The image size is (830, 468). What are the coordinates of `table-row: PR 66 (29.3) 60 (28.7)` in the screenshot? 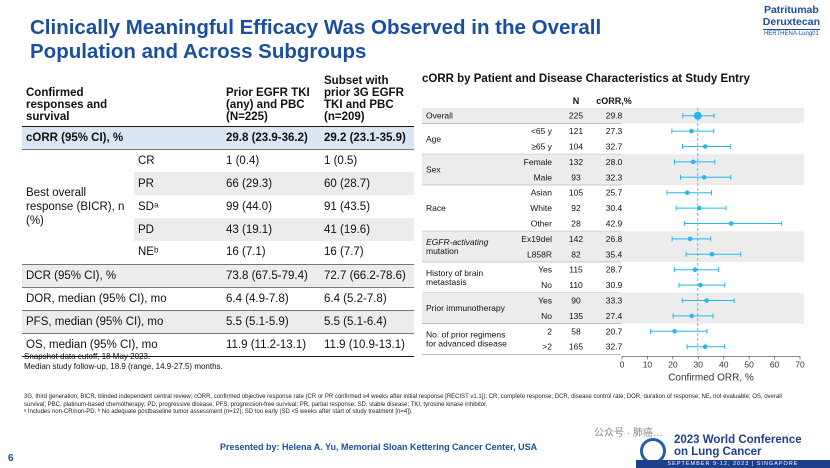 It's located at (218, 183).